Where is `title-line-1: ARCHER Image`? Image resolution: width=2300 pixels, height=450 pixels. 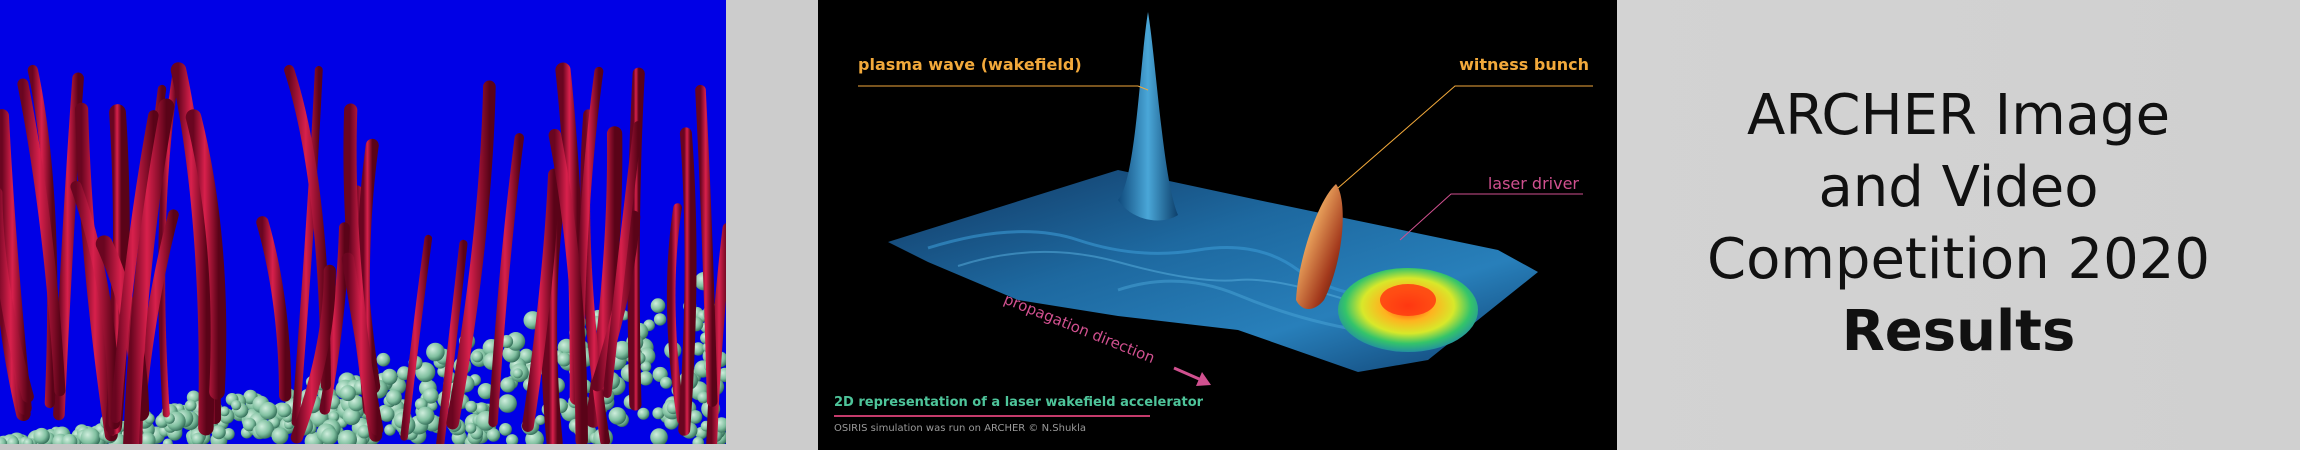
title-line-1: ARCHER Image is located at coordinates (1958, 115).